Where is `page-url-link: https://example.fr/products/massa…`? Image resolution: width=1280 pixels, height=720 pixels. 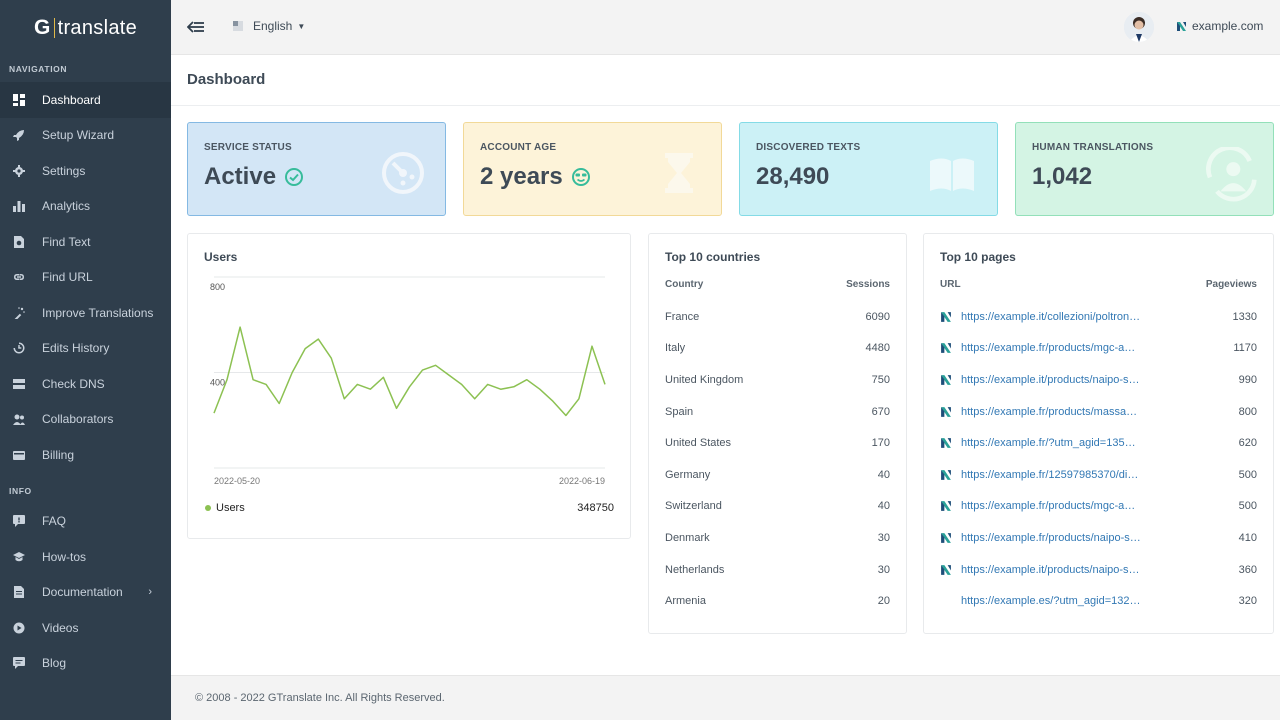 page-url-link: https://example.fr/products/massa… is located at coordinates (1049, 411).